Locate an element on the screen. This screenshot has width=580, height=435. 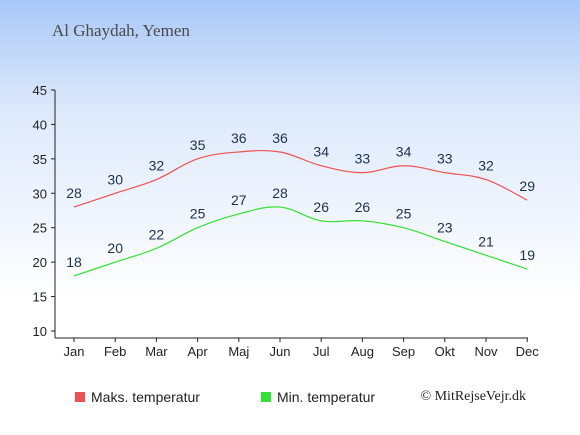
min-temperature-data-label: 19 is located at coordinates (527, 255).